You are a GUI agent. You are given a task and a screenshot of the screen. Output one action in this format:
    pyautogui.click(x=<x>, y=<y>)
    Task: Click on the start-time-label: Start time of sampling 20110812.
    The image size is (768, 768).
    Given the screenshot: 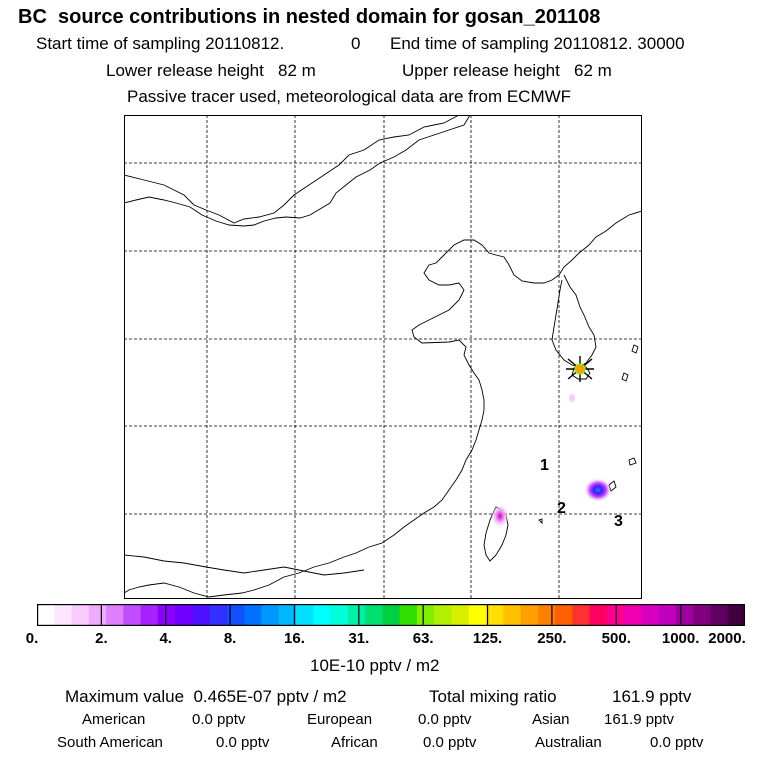 What is the action you would take?
    pyautogui.click(x=160, y=43)
    